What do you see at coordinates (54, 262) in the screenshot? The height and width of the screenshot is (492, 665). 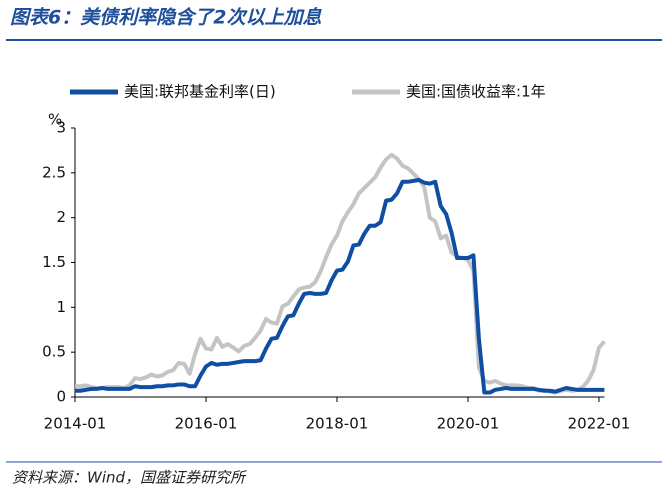 I see `y-tick-label: 1.5` at bounding box center [54, 262].